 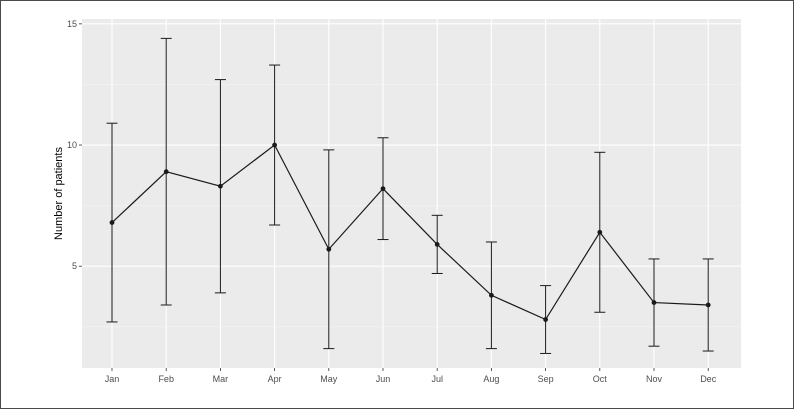 What do you see at coordinates (112, 379) in the screenshot?
I see `x-tick-label: Jan` at bounding box center [112, 379].